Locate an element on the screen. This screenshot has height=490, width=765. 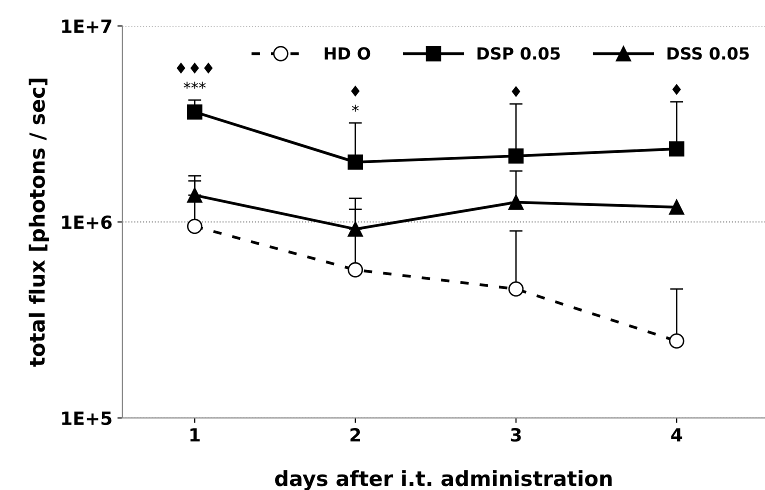
y-tick-label: 1E+5 is located at coordinates (87, 419).